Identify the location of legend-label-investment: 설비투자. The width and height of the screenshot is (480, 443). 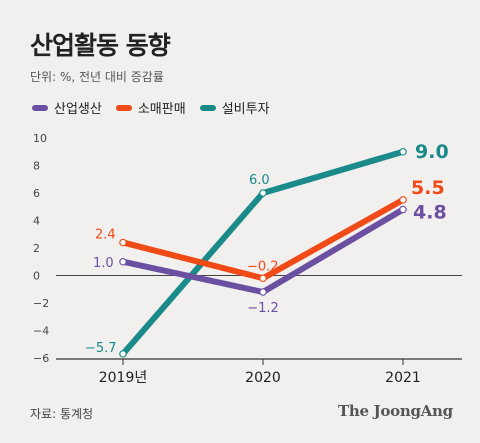
(245, 109).